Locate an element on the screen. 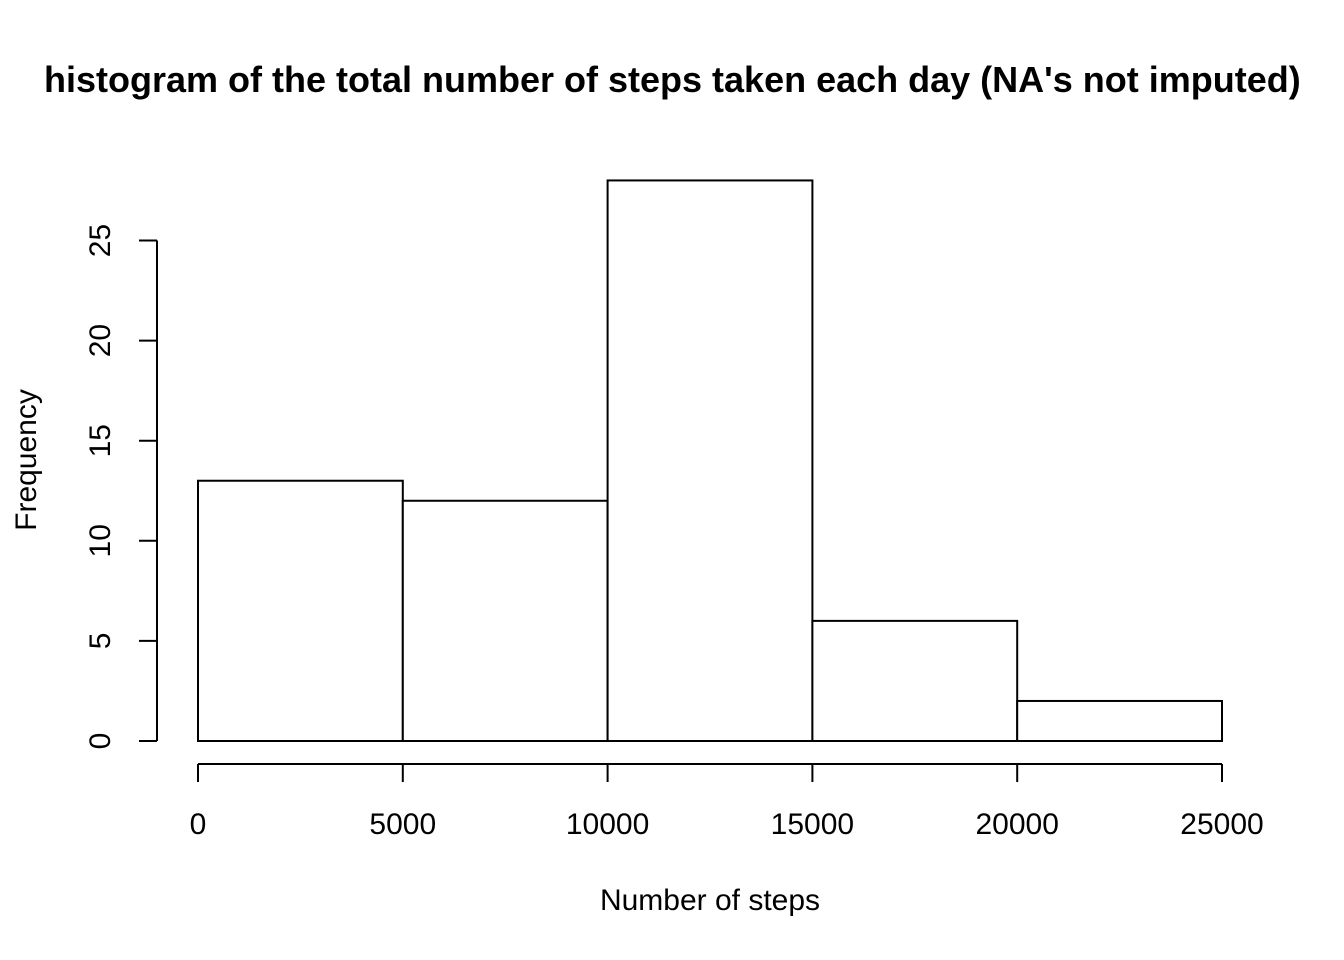  y-tick-label-2: 10 is located at coordinates (100, 540).